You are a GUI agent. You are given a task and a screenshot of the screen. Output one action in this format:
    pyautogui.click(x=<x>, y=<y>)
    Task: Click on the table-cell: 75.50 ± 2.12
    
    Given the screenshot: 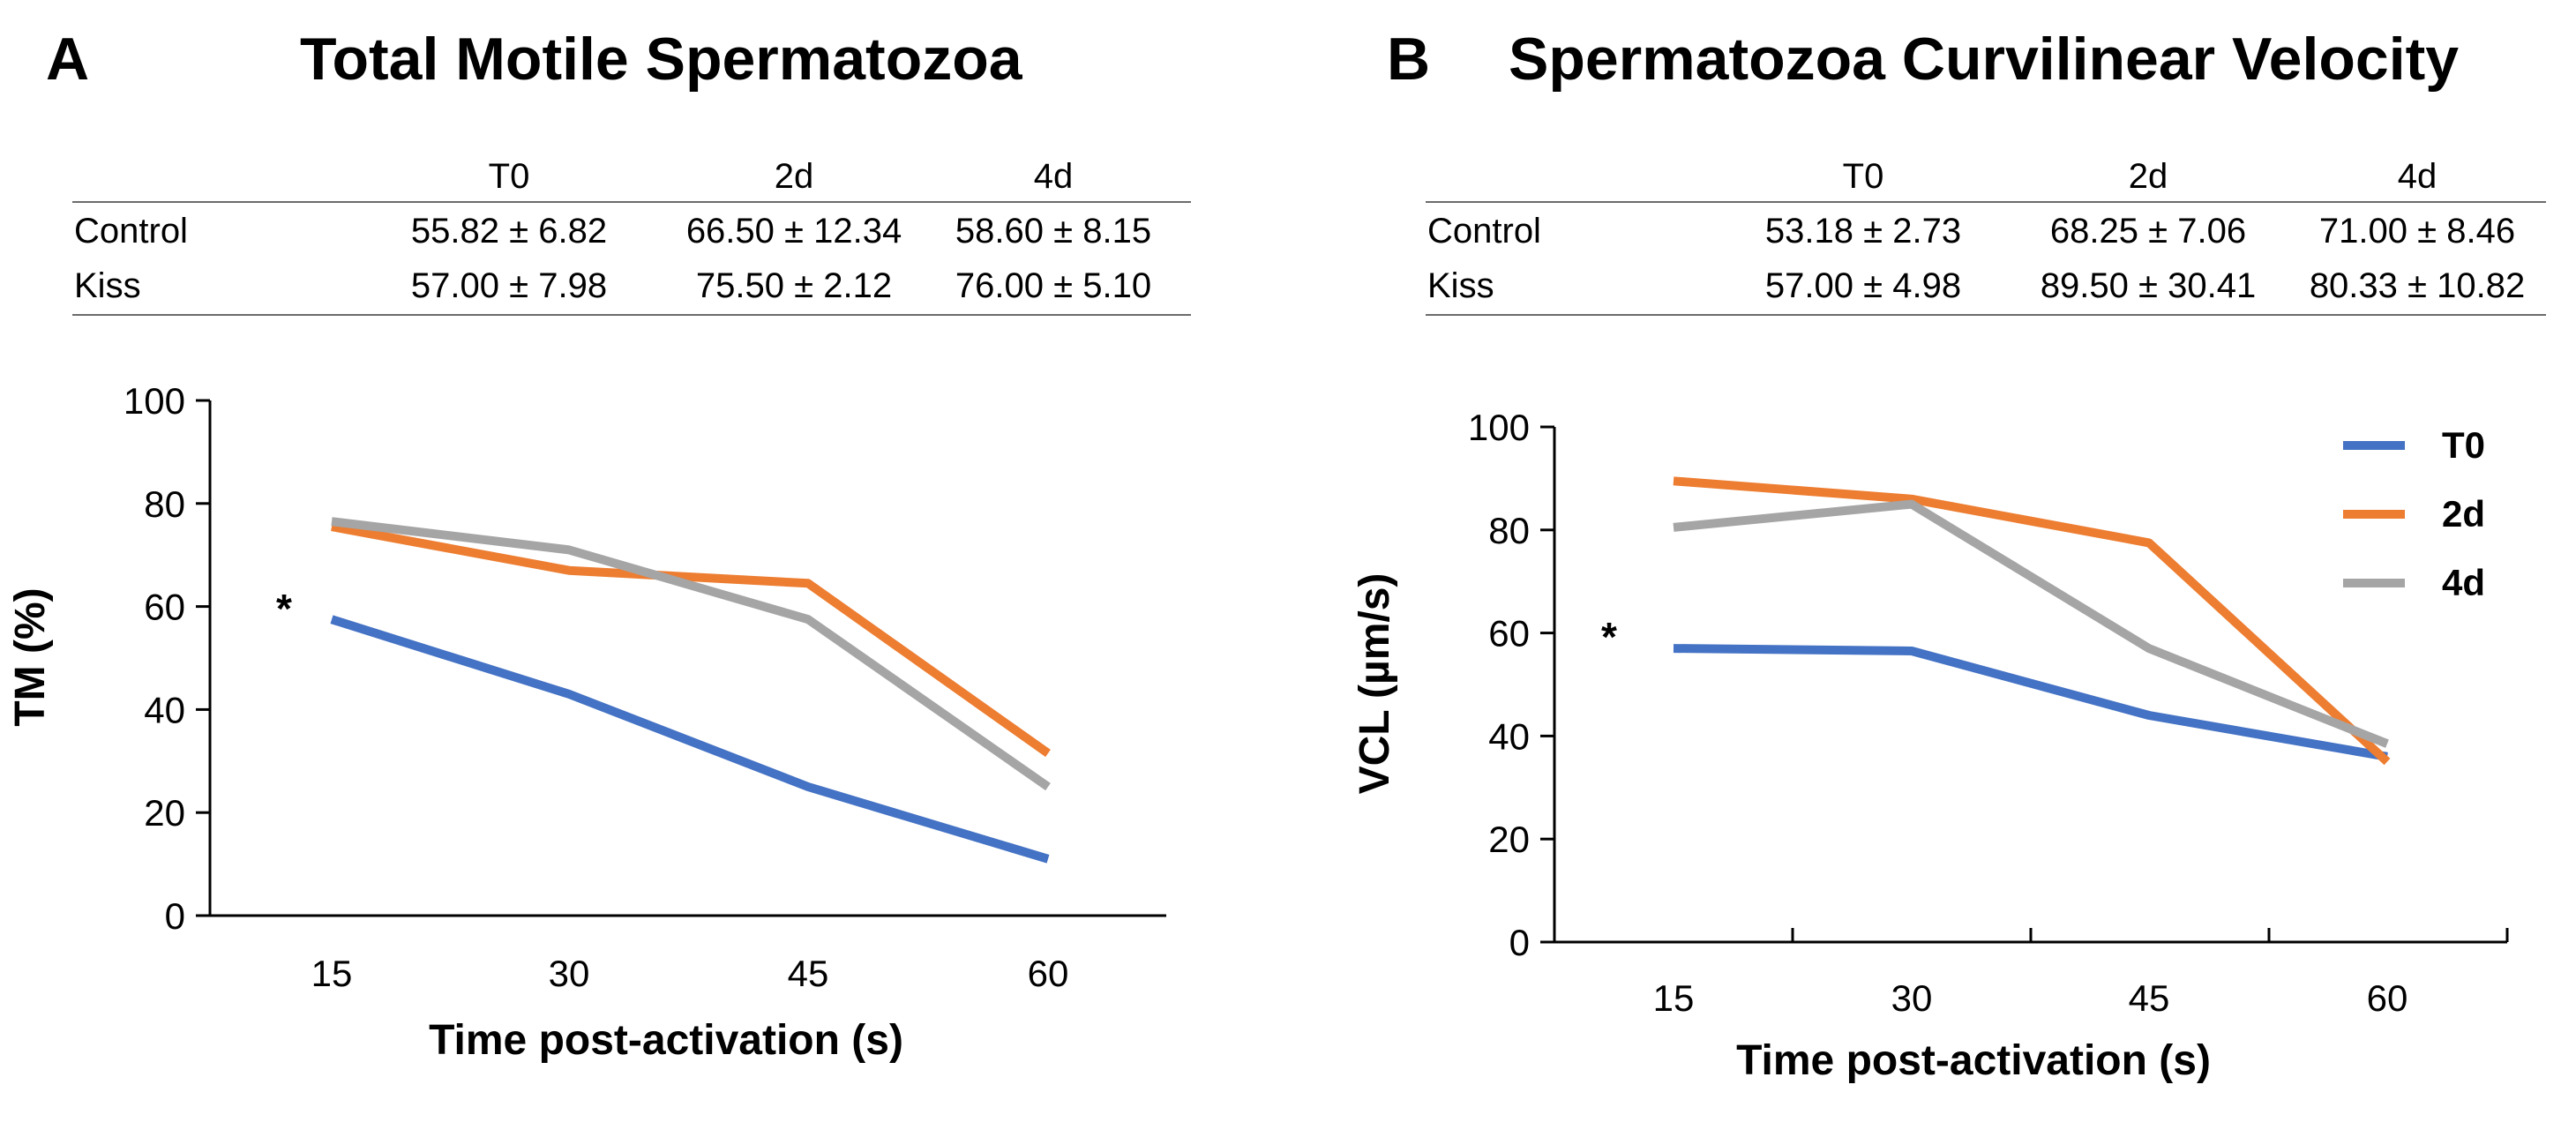 What is the action you would take?
    pyautogui.click(x=794, y=285)
    